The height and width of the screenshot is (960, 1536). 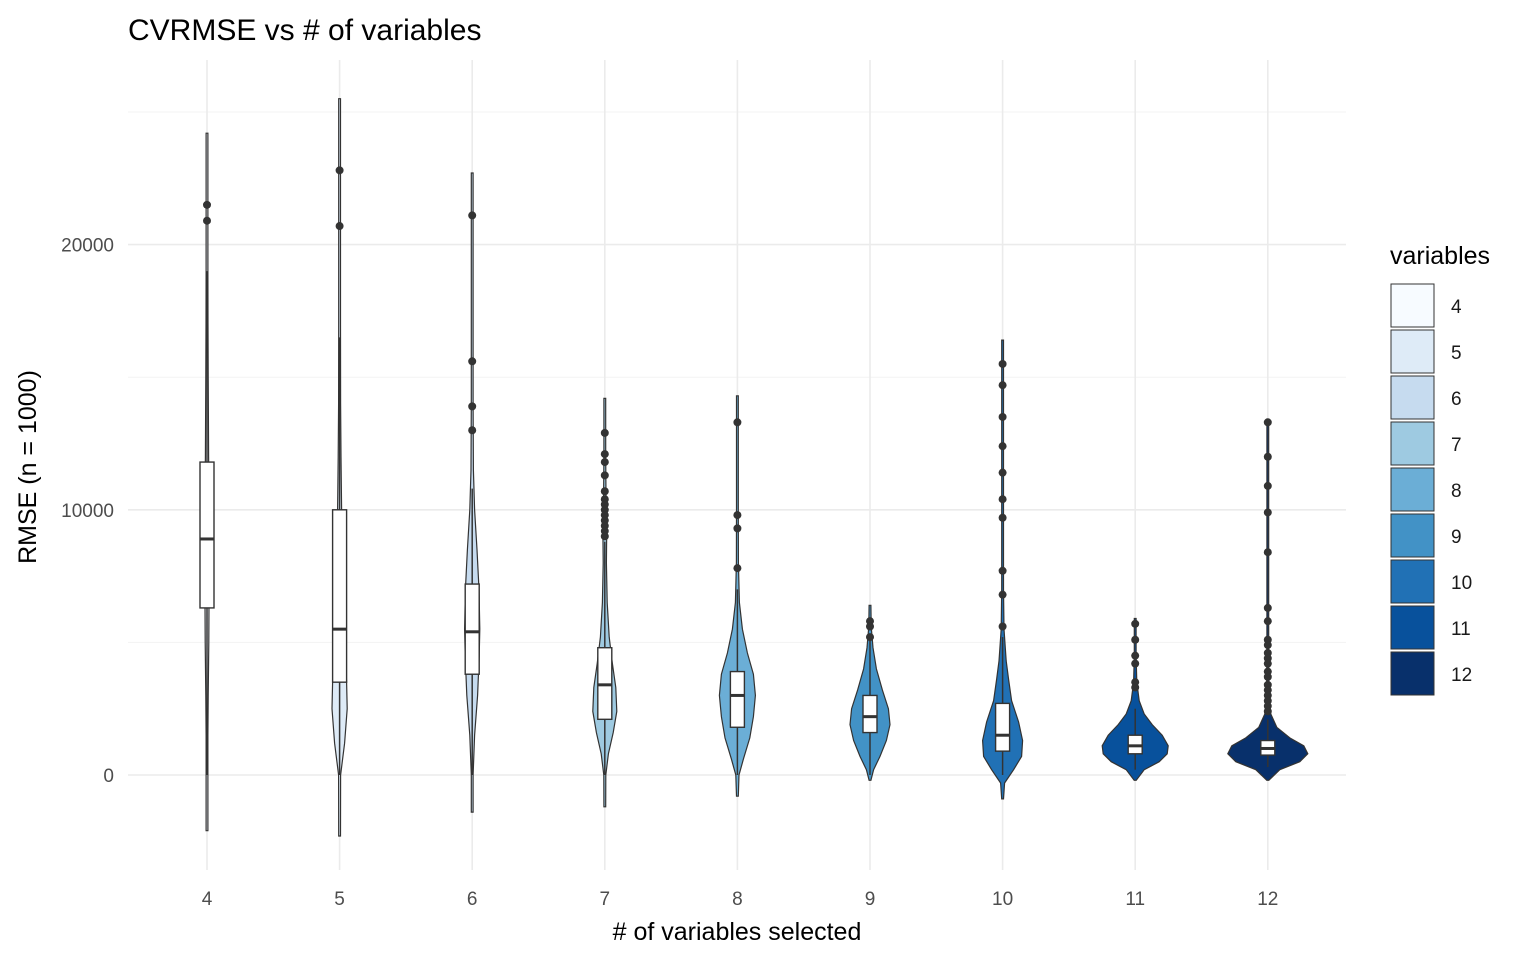 What do you see at coordinates (87, 246) in the screenshot?
I see `y-tick-label: 20000` at bounding box center [87, 246].